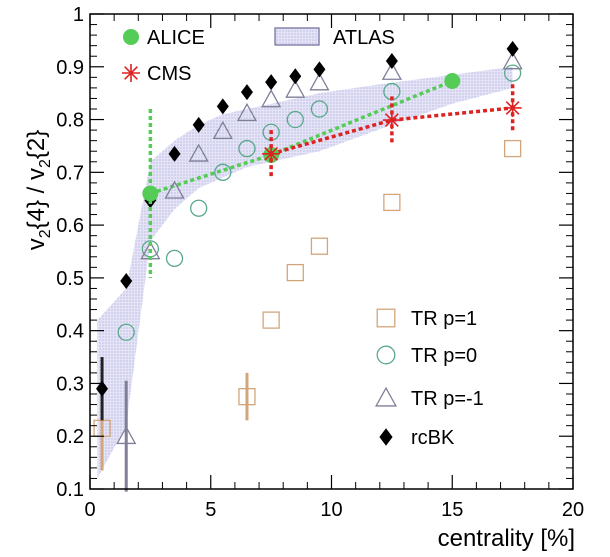 The height and width of the screenshot is (557, 610). I want to click on y-tick-label-2: 0.3, so click(70, 384).